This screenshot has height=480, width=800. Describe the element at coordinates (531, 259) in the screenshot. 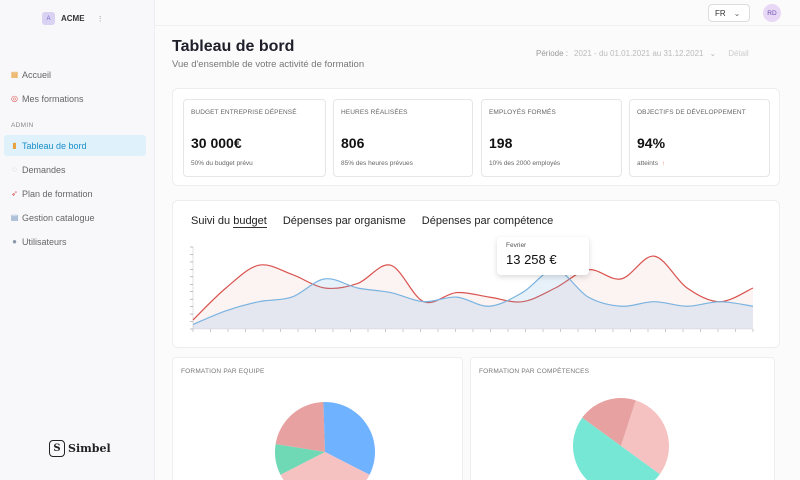

I see `tooltip-value: 13 258 €` at that location.